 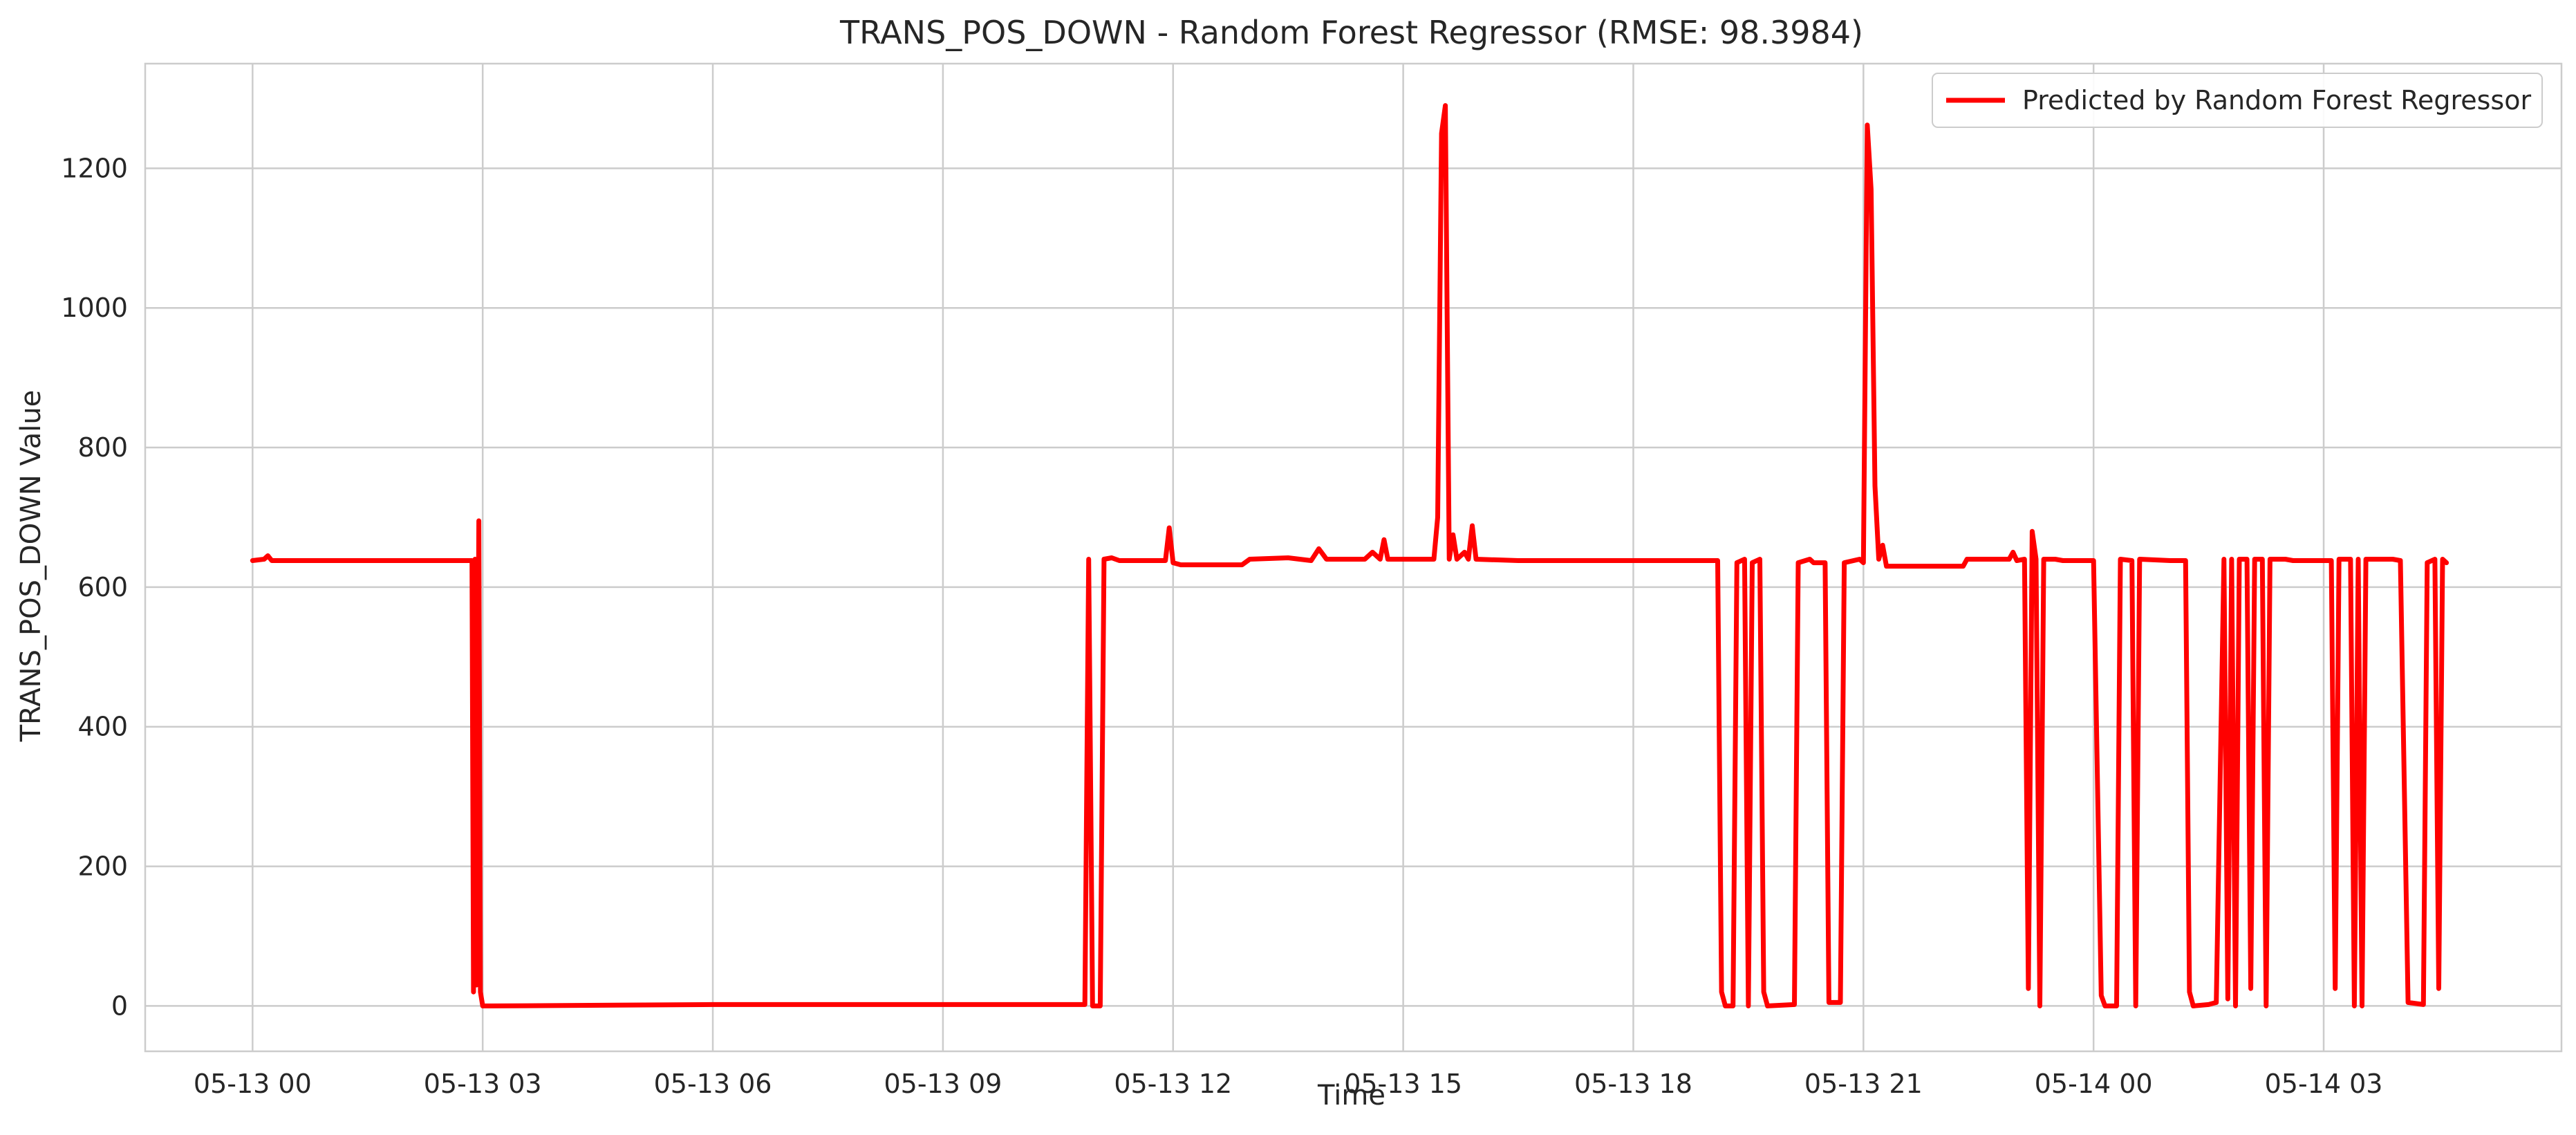 What do you see at coordinates (2094, 1084) in the screenshot?
I see `x-tick-label: 05-14 00` at bounding box center [2094, 1084].